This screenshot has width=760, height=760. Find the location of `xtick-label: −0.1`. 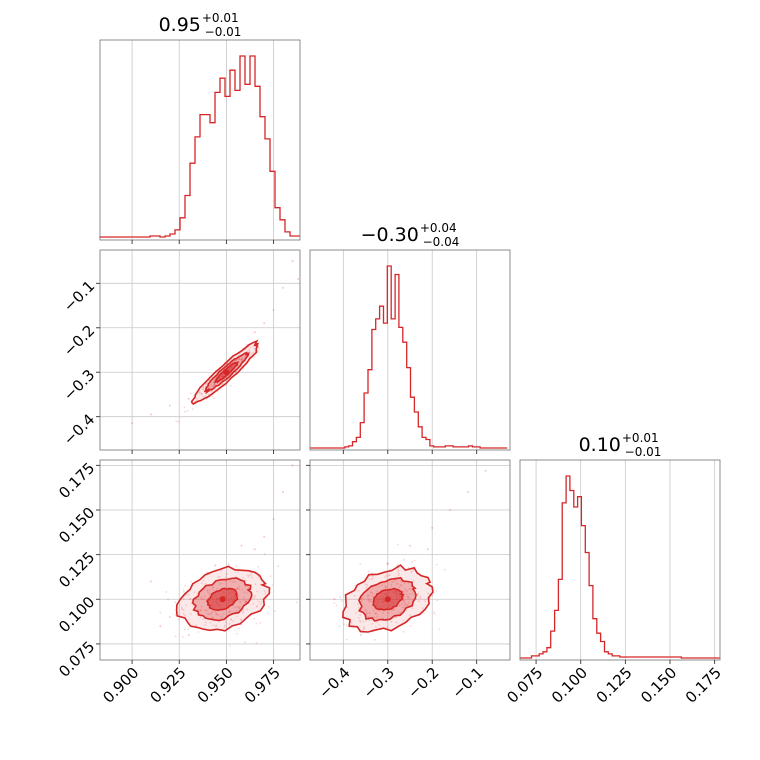

xtick-label: −0.1 is located at coordinates (468, 683).